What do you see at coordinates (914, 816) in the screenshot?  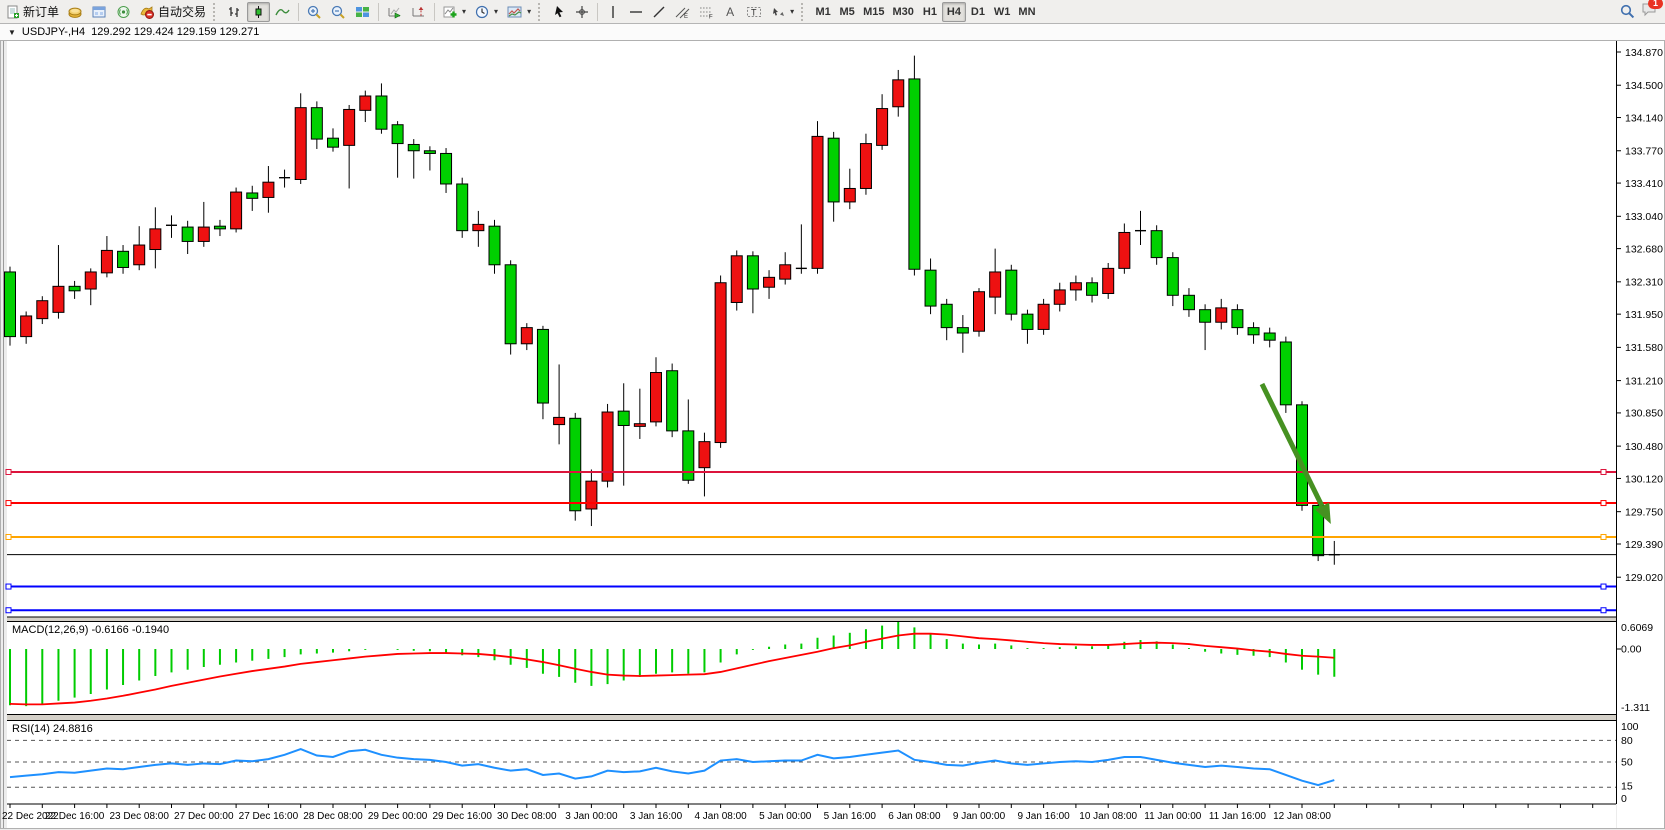 I see `time-axis-label: 6 Jan 08:00` at bounding box center [914, 816].